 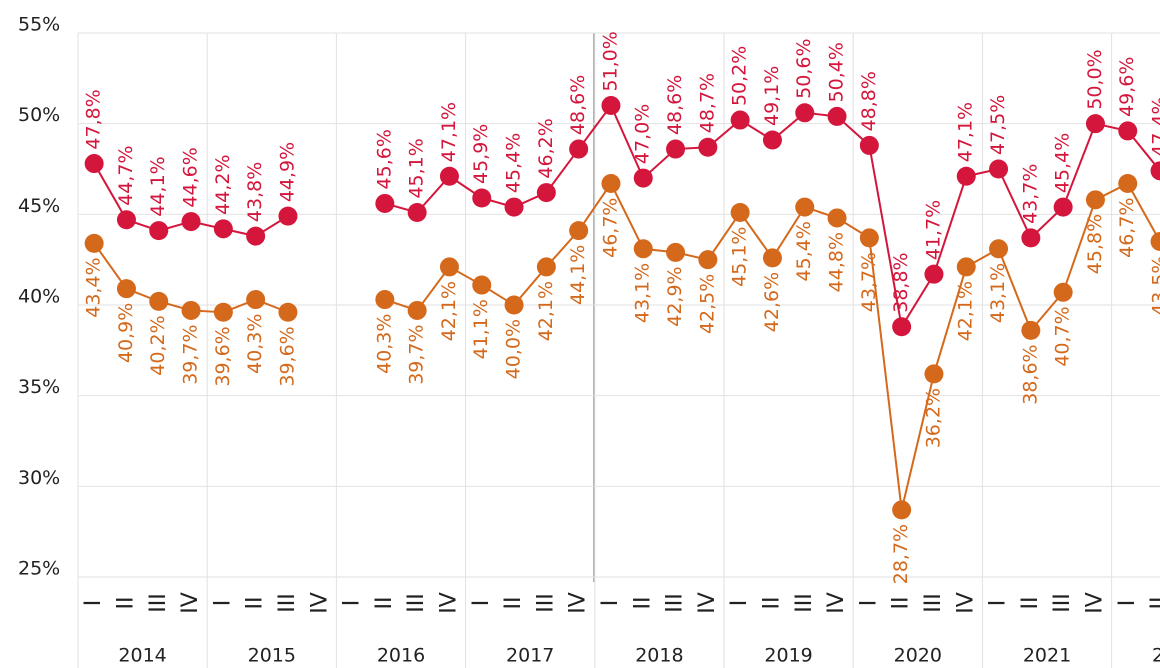 What do you see at coordinates (39, 478) in the screenshot?
I see `y-tick-label: 30%` at bounding box center [39, 478].